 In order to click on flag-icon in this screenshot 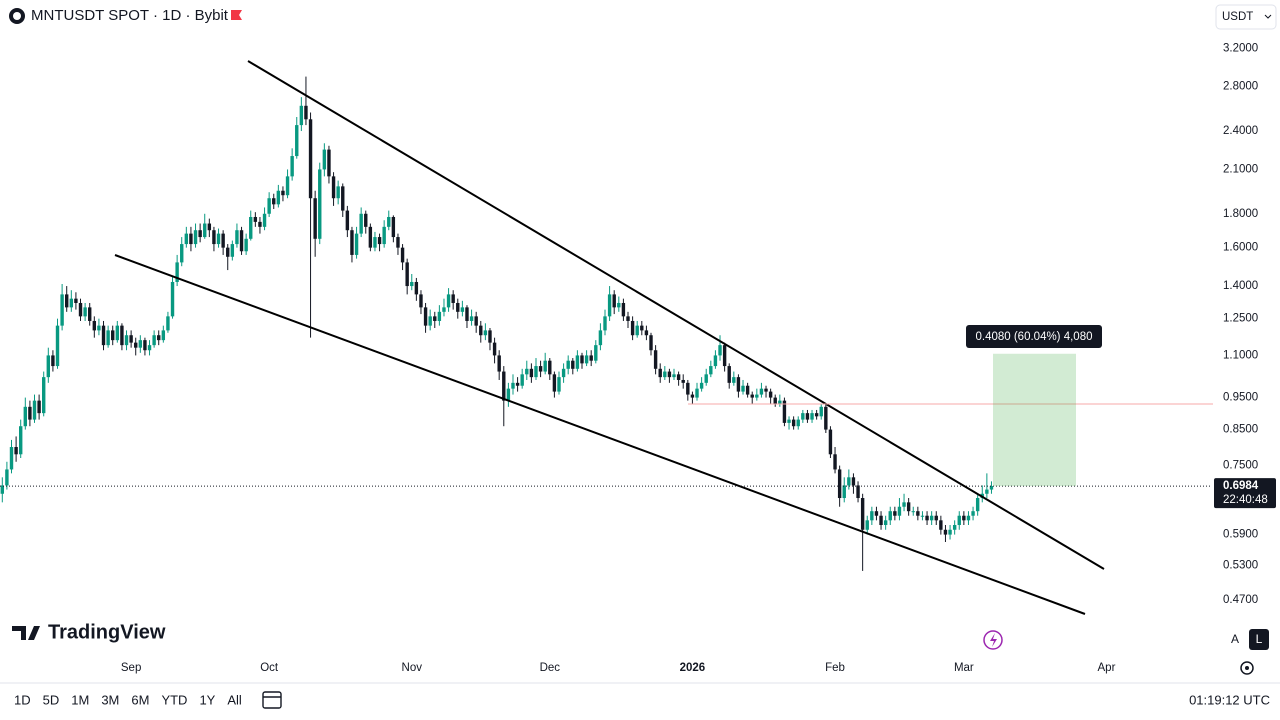, I will do `click(236, 15)`.